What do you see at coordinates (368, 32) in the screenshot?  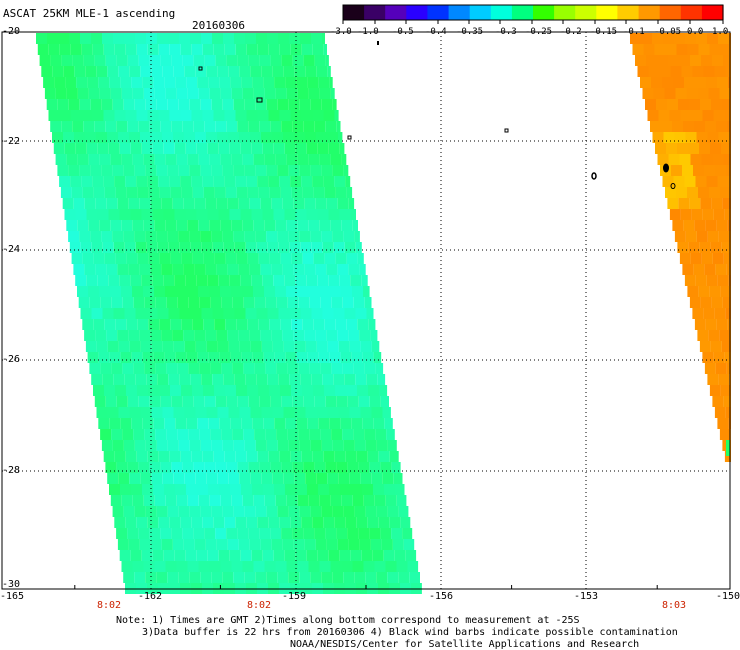 I see `colorbar-tick-label: -1.0` at bounding box center [368, 32].